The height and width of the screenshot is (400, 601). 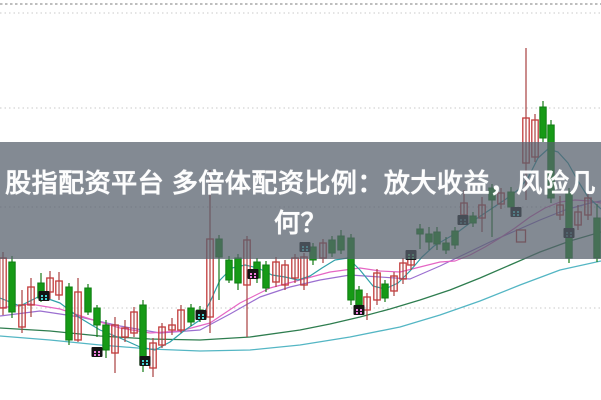 I want to click on banner-title-line1: 股指配资平台 多倍体配资比例：放大收益，风险几, so click(x=300, y=183).